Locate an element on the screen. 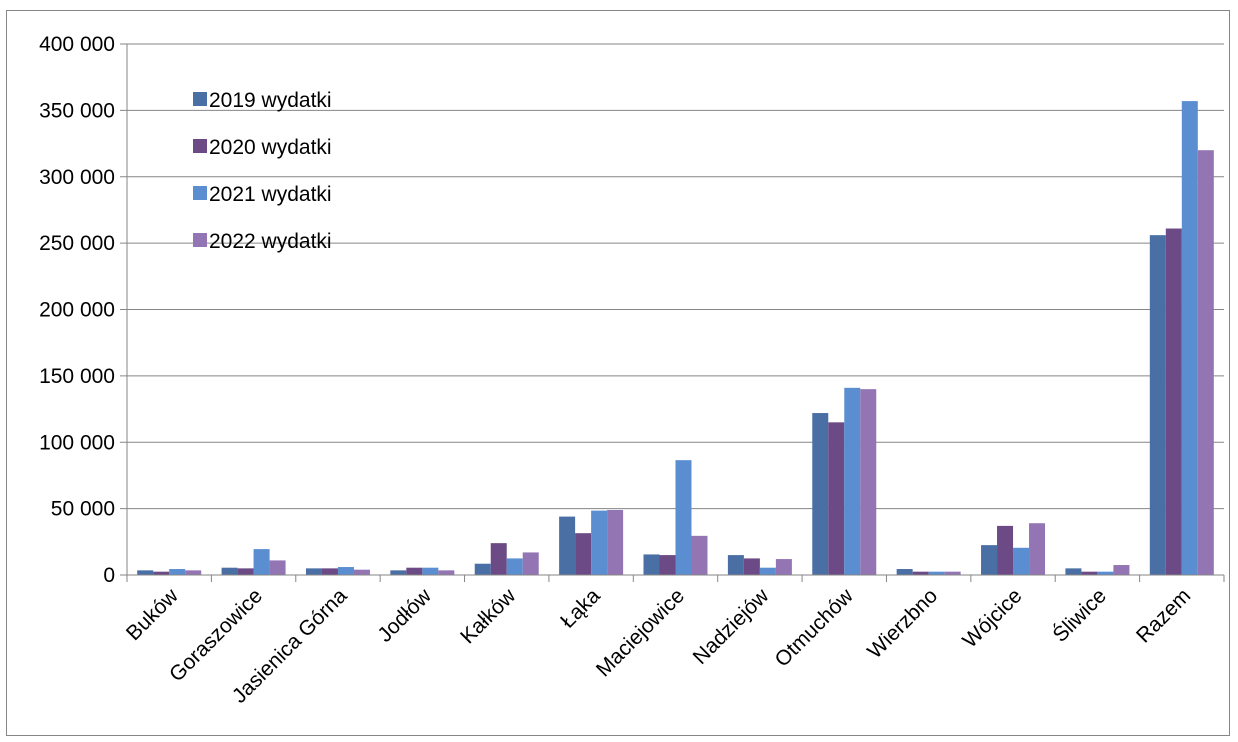 This screenshot has width=1238, height=742. x-tick-label: Wójcice is located at coordinates (992, 618).